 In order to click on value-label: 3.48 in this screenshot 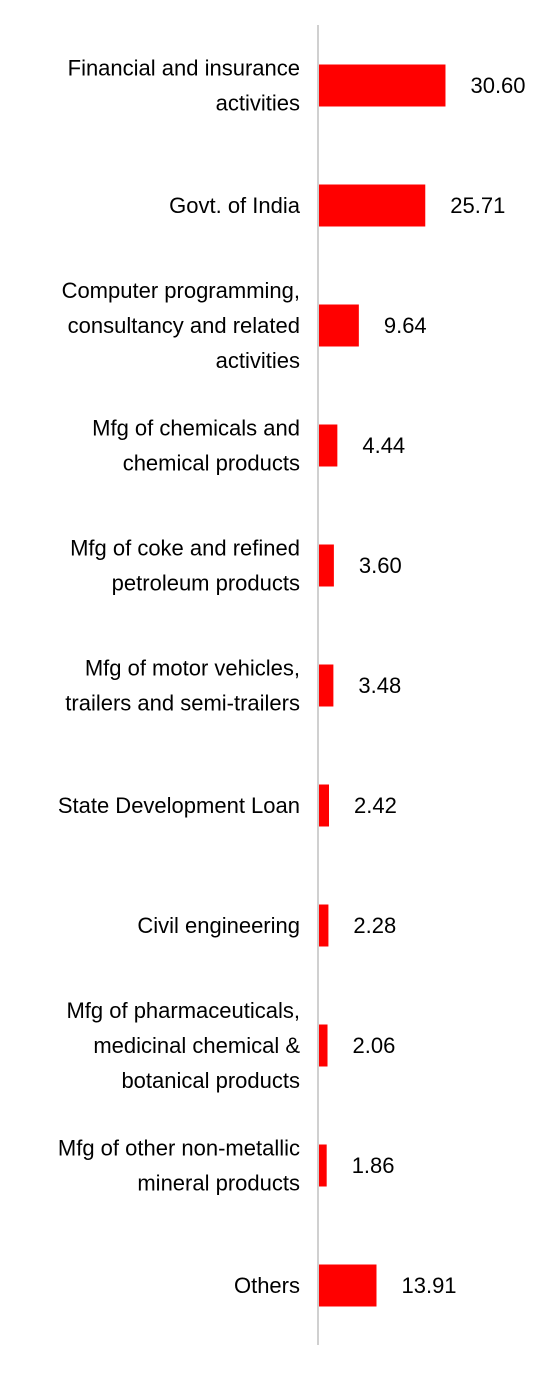, I will do `click(379, 685)`.